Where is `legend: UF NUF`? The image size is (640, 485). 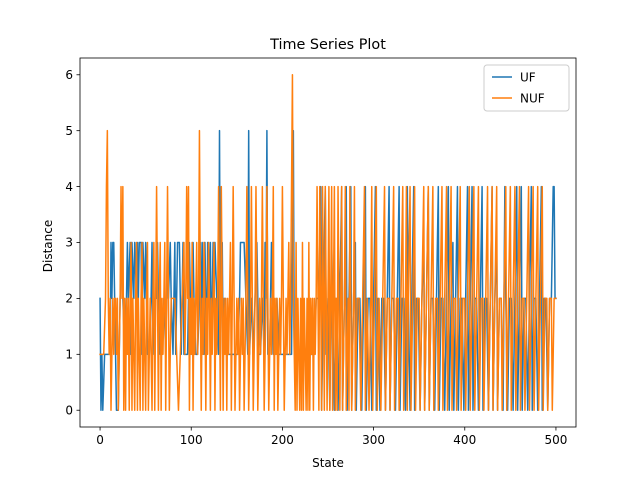
legend: UF NUF is located at coordinates (526, 88).